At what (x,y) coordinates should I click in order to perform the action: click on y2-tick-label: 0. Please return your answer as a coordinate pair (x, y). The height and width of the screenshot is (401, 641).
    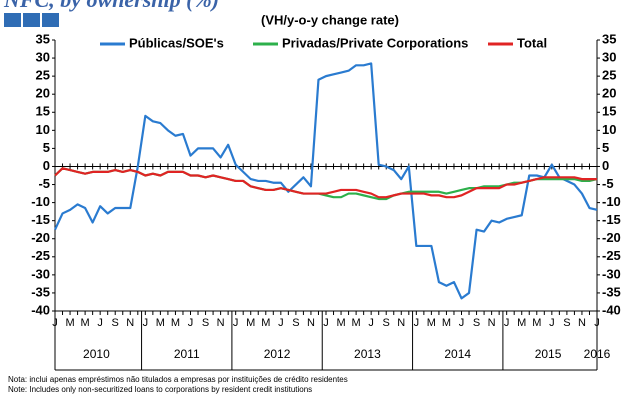
    Looking at the image, I should click on (605, 165).